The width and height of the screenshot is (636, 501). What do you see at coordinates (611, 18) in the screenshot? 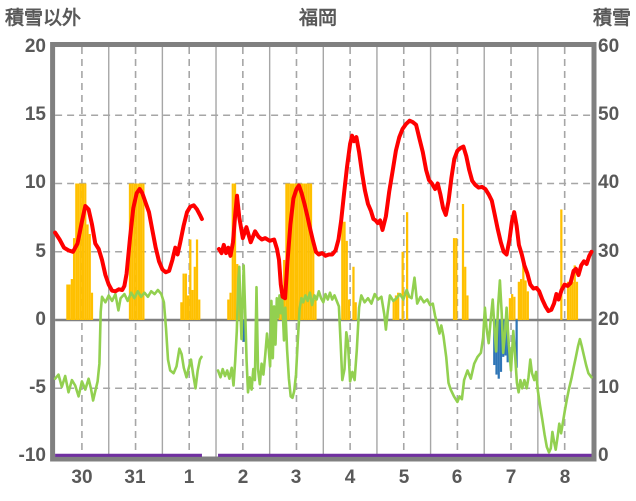
I see `right-axis-title: 積雪` at bounding box center [611, 18].